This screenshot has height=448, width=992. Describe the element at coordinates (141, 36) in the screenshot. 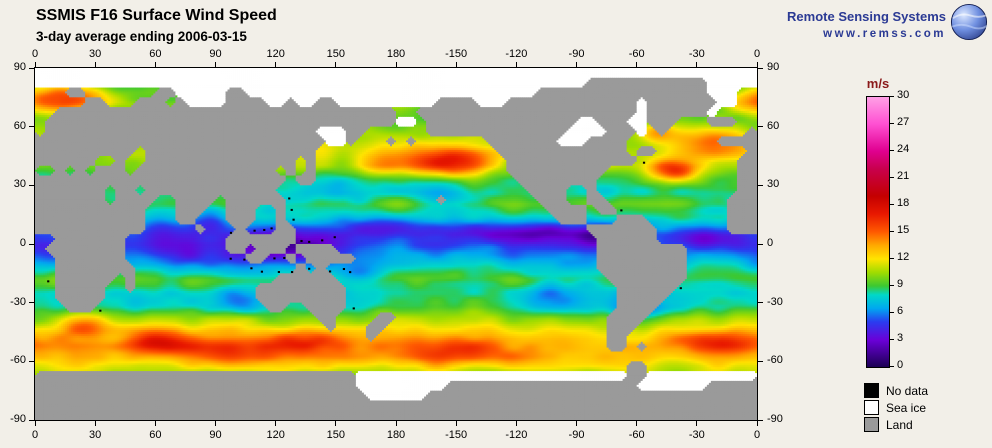

I see `page-subtitle: 3-day average ending 2006-03-15` at that location.